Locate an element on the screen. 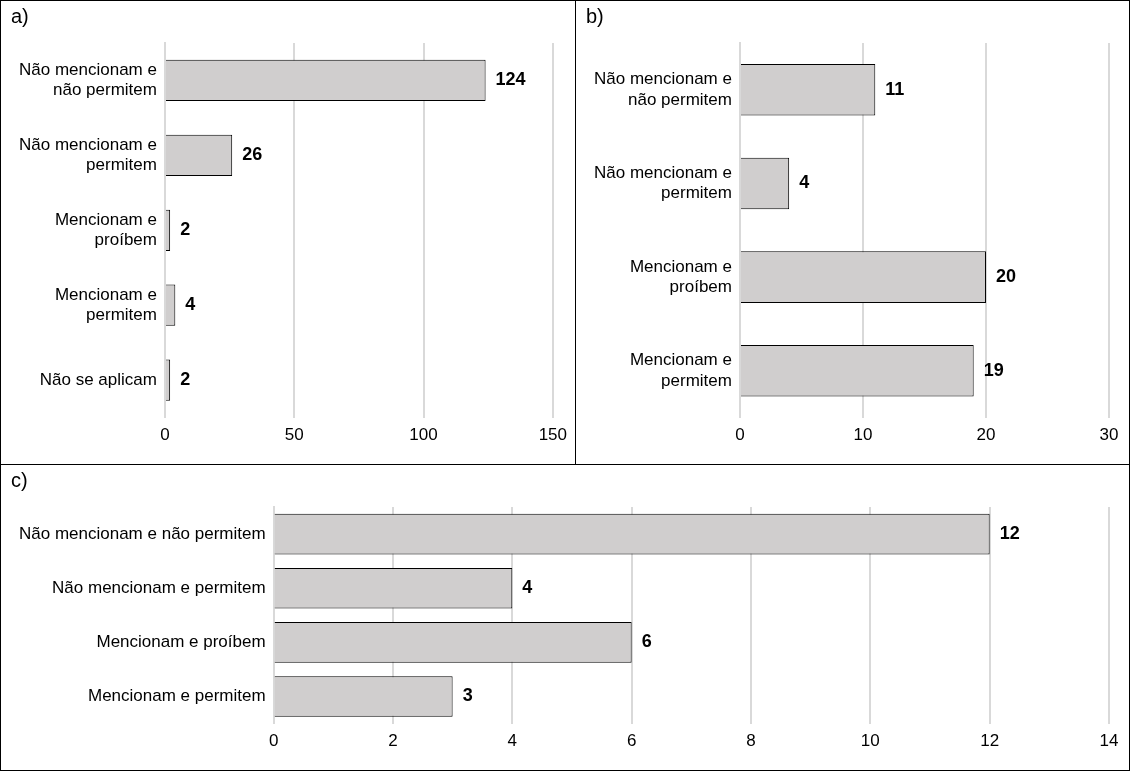 This screenshot has width=1131, height=772. x-tick-label: 4 is located at coordinates (512, 741).